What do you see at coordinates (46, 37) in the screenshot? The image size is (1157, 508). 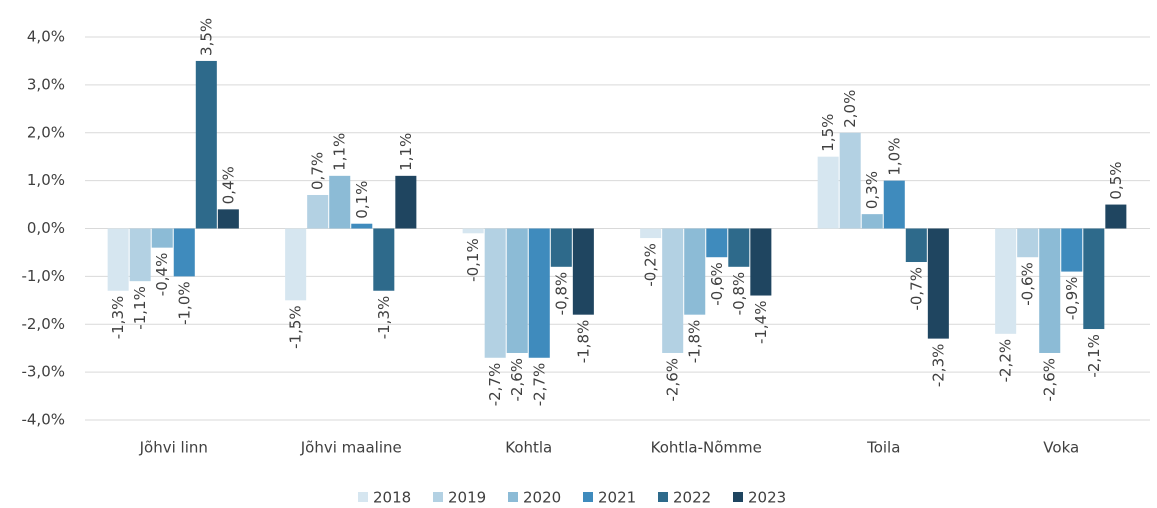 I see `y-tick-label: 4,0%` at bounding box center [46, 37].